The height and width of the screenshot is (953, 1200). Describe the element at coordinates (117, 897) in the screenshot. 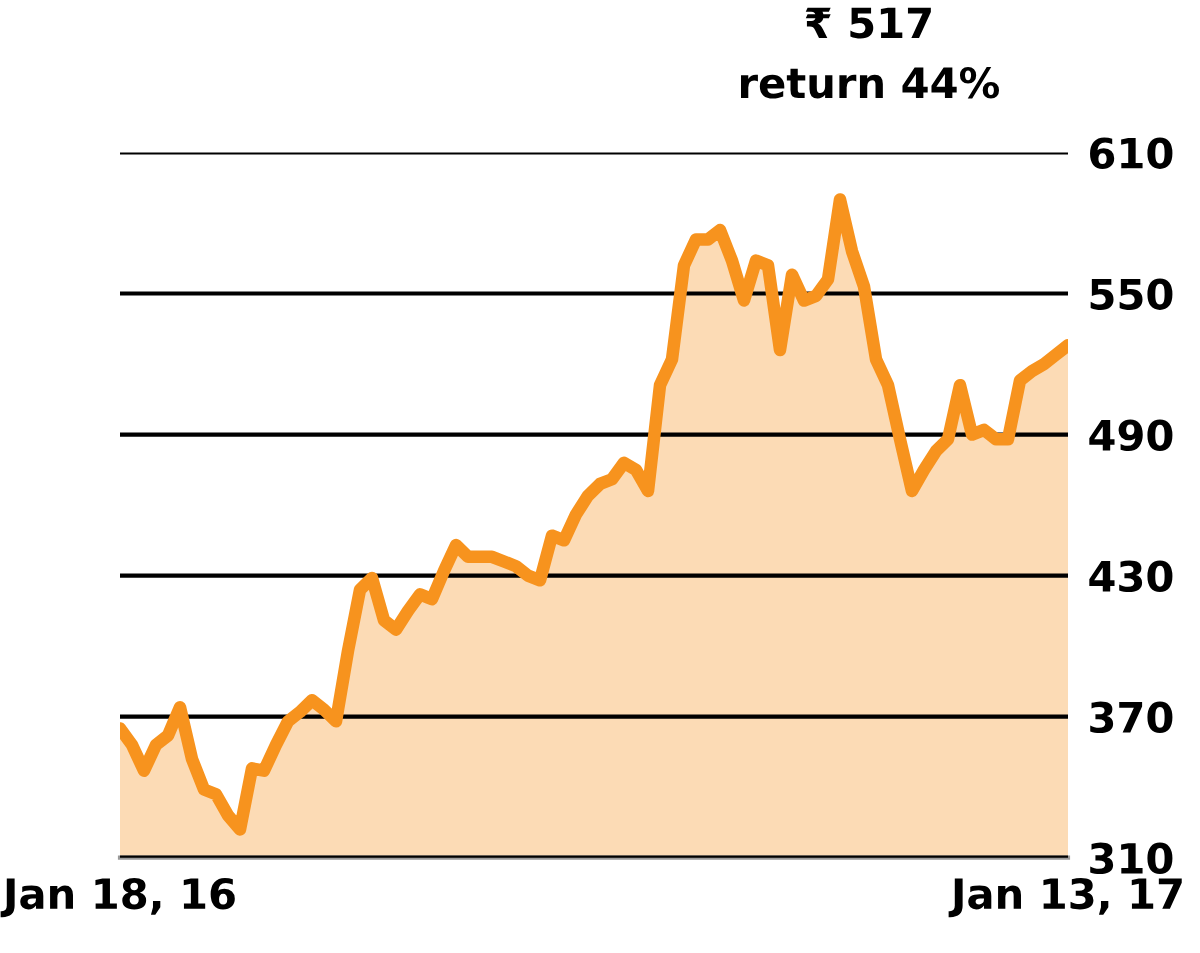

I see `x-tick-label: Jan 18, 16` at that location.